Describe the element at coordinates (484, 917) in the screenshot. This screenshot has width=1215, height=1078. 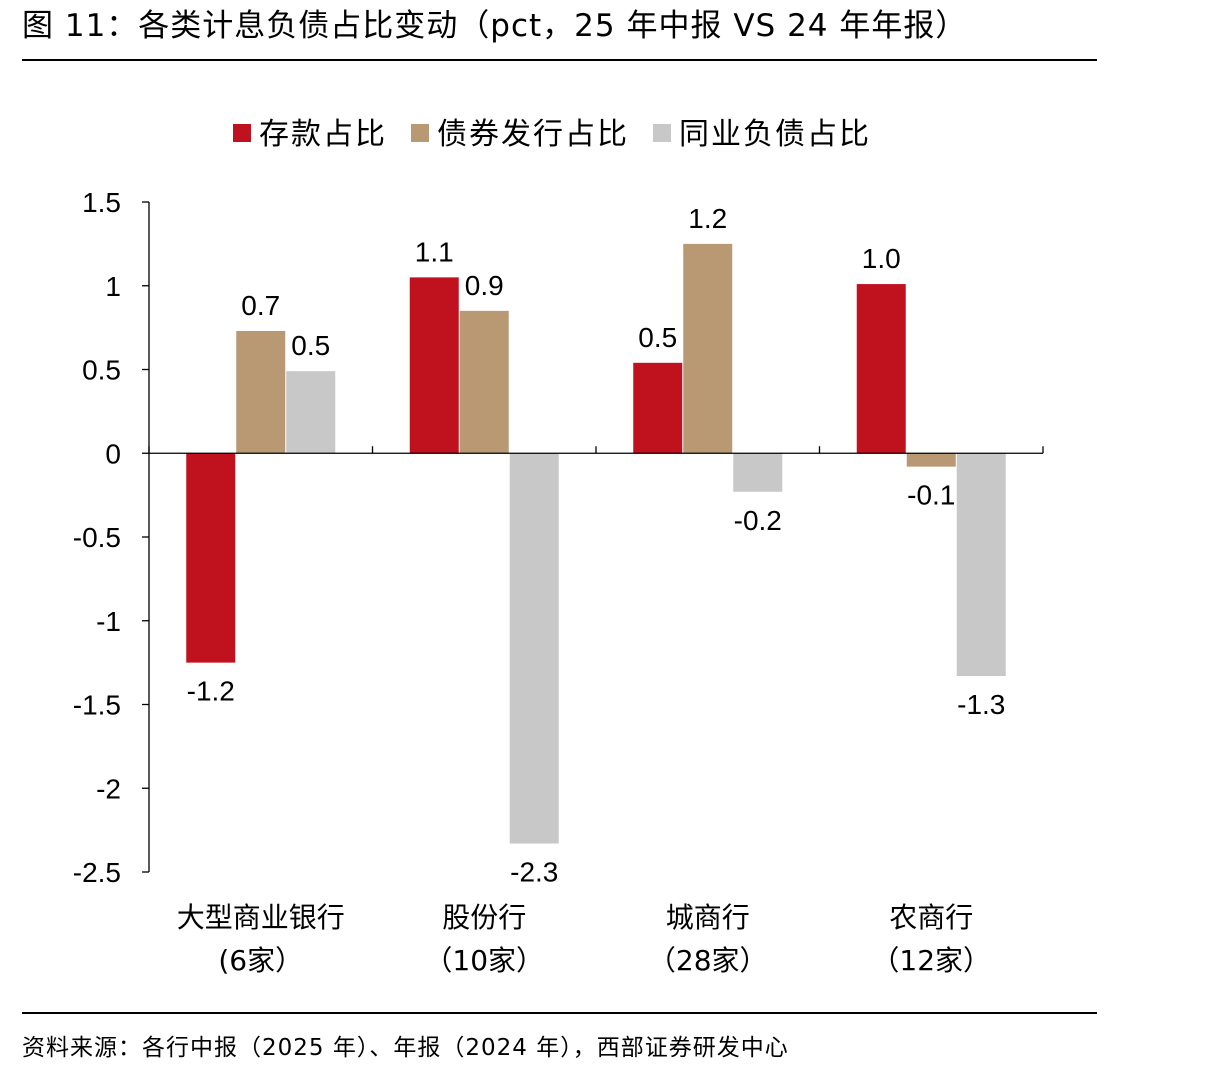
I see `x-category-label: 股份行` at that location.